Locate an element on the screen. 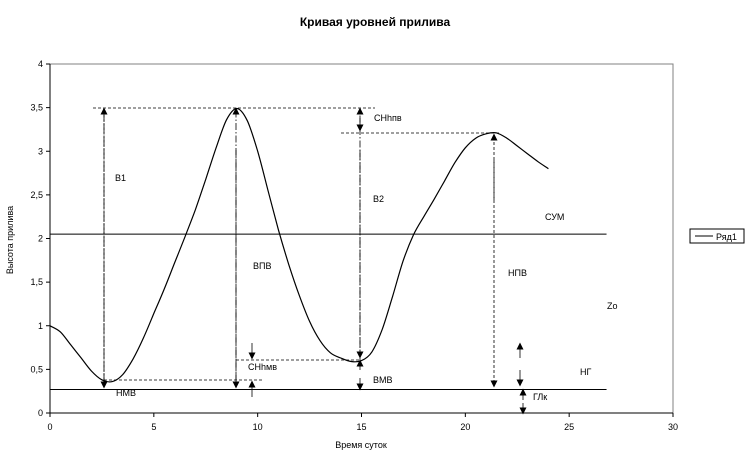  y-tick-label: 1,5 is located at coordinates (36, 282).